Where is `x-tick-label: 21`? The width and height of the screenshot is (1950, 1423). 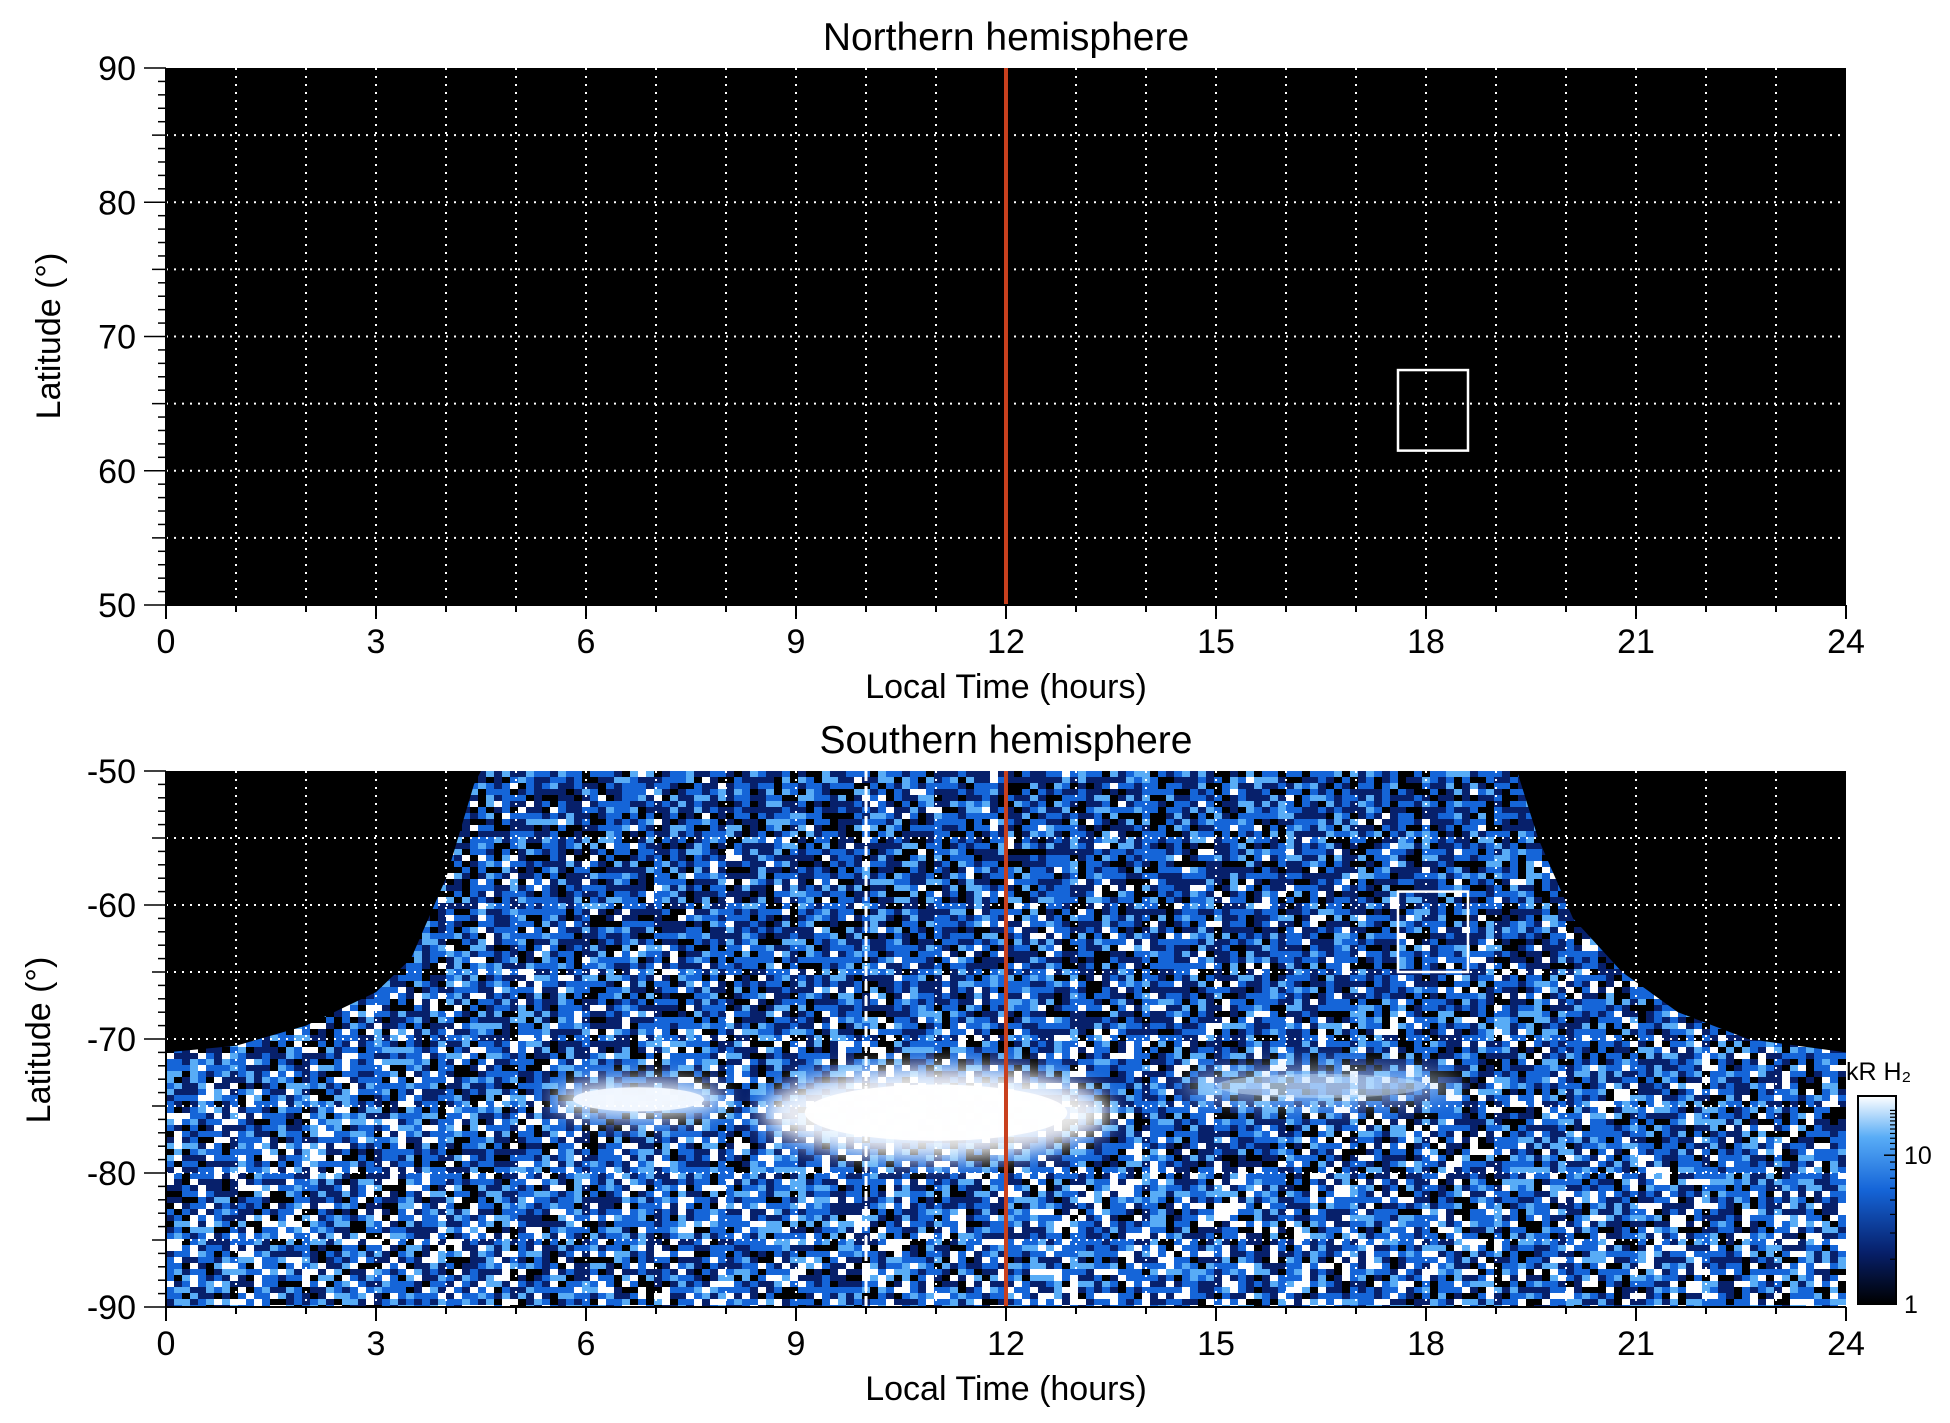 x-tick-label: 21 is located at coordinates (1636, 642).